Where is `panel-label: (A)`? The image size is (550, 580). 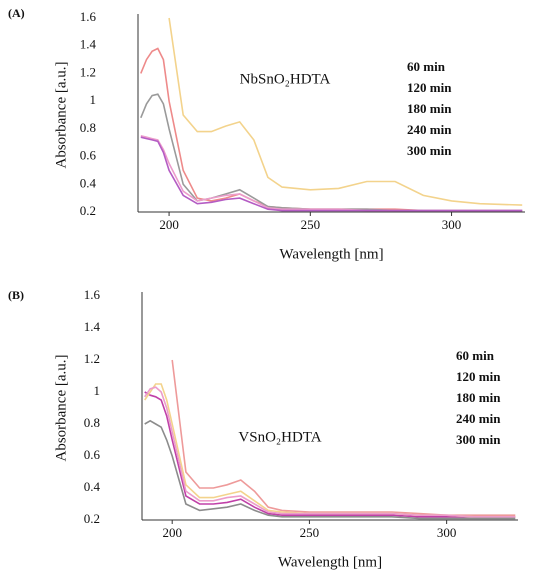
panel-label: (A) is located at coordinates (16, 13).